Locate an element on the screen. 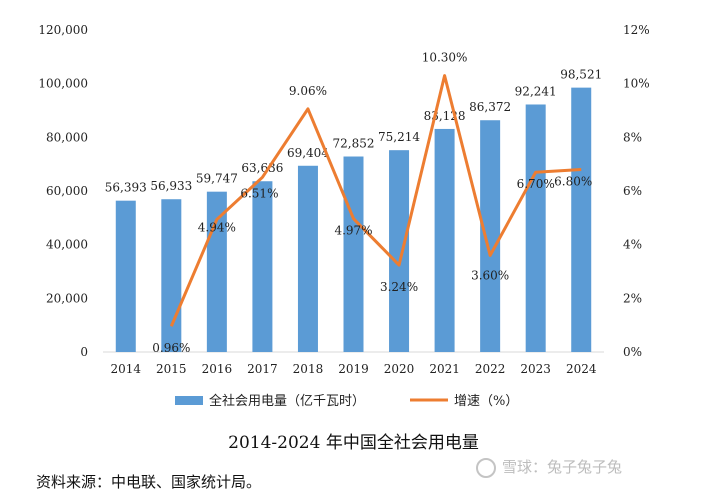 Image resolution: width=707 pixels, height=498 pixels. left-tick-label: 20,000 is located at coordinates (67, 298).